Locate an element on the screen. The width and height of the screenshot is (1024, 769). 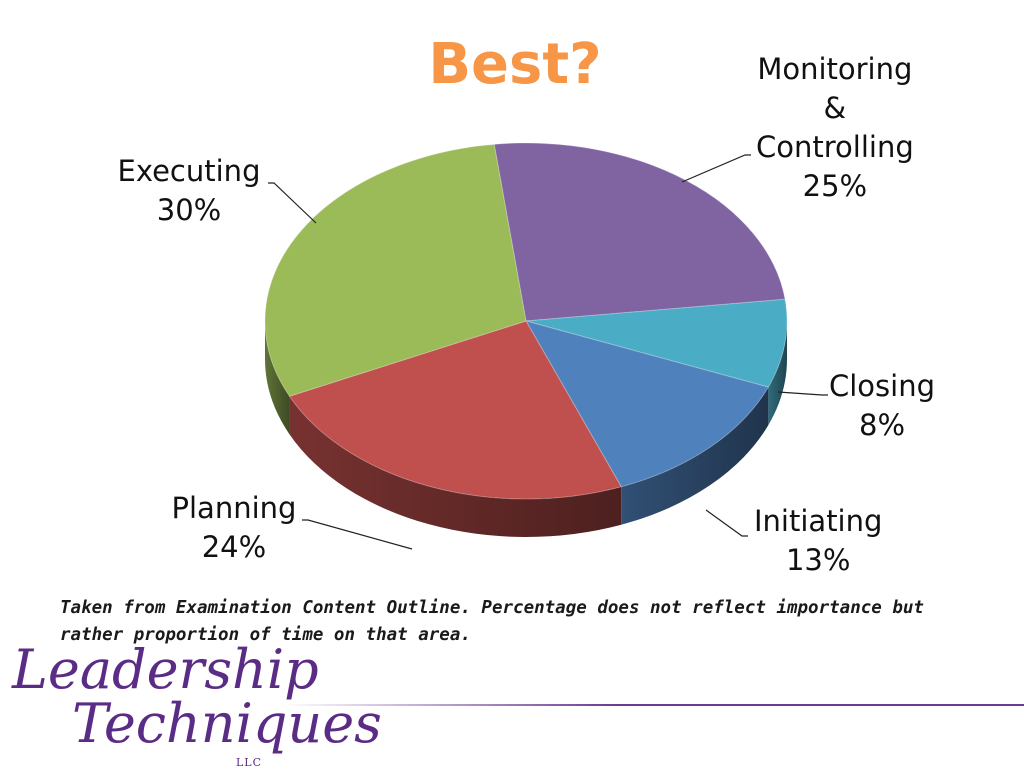
leader-line-monitoring-controlling is located at coordinates (716, 168).